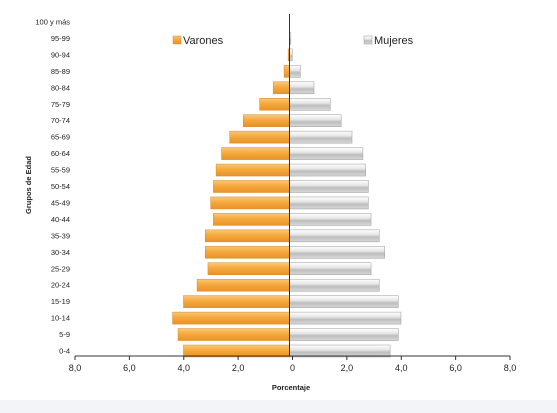 The width and height of the screenshot is (557, 413). Describe the element at coordinates (64, 334) in the screenshot. I see `age-group-label: 5-9` at that location.